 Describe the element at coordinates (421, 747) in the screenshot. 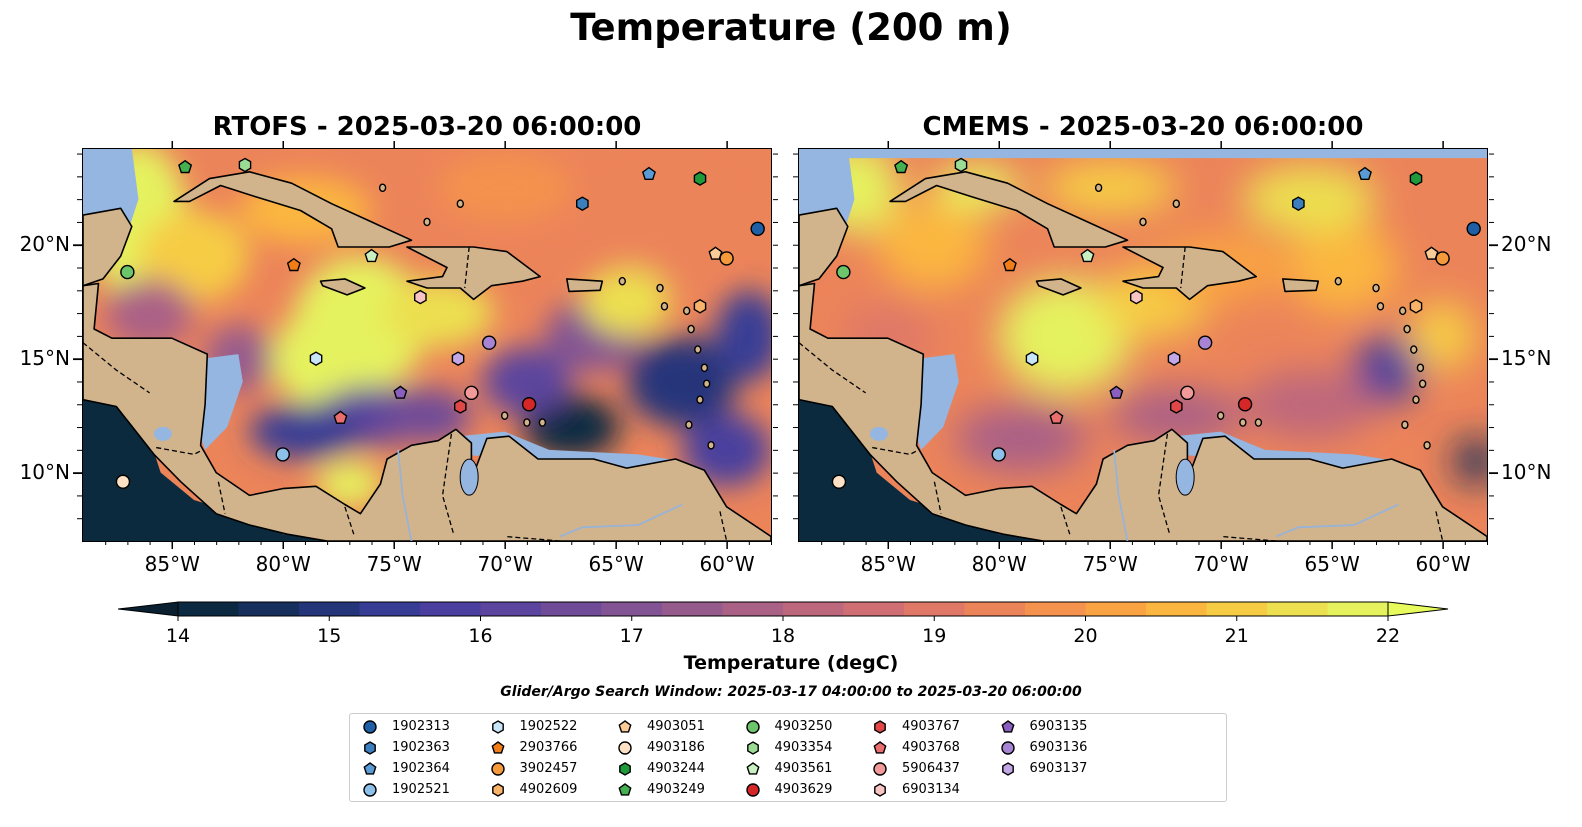

I see `legend-label: 1902363` at that location.